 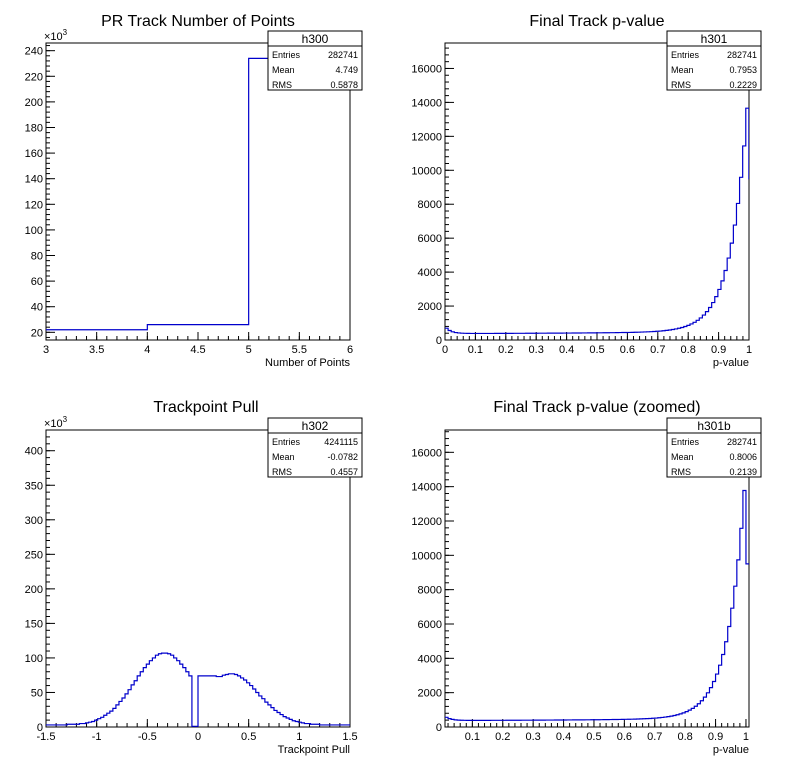 What do you see at coordinates (37, 308) in the screenshot?
I see `y-tick-label: 40` at bounding box center [37, 308].